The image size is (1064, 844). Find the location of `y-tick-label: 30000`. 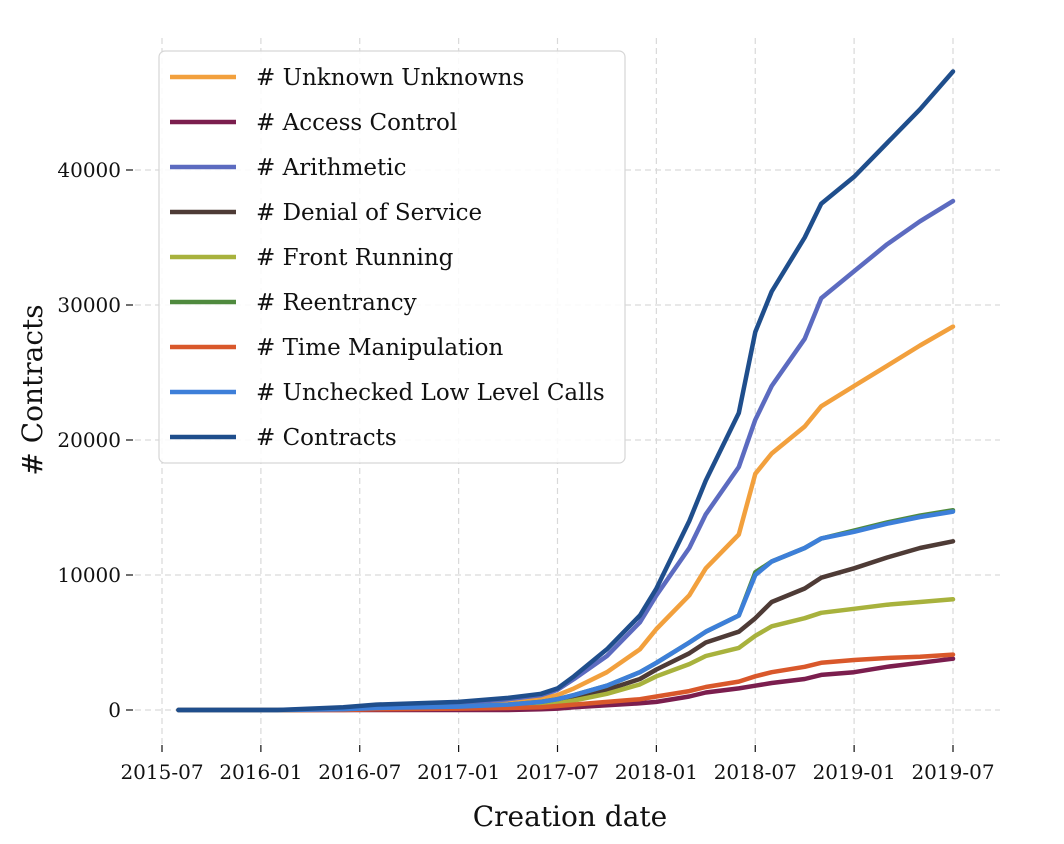

y-tick-label: 30000 is located at coordinates (89, 305).